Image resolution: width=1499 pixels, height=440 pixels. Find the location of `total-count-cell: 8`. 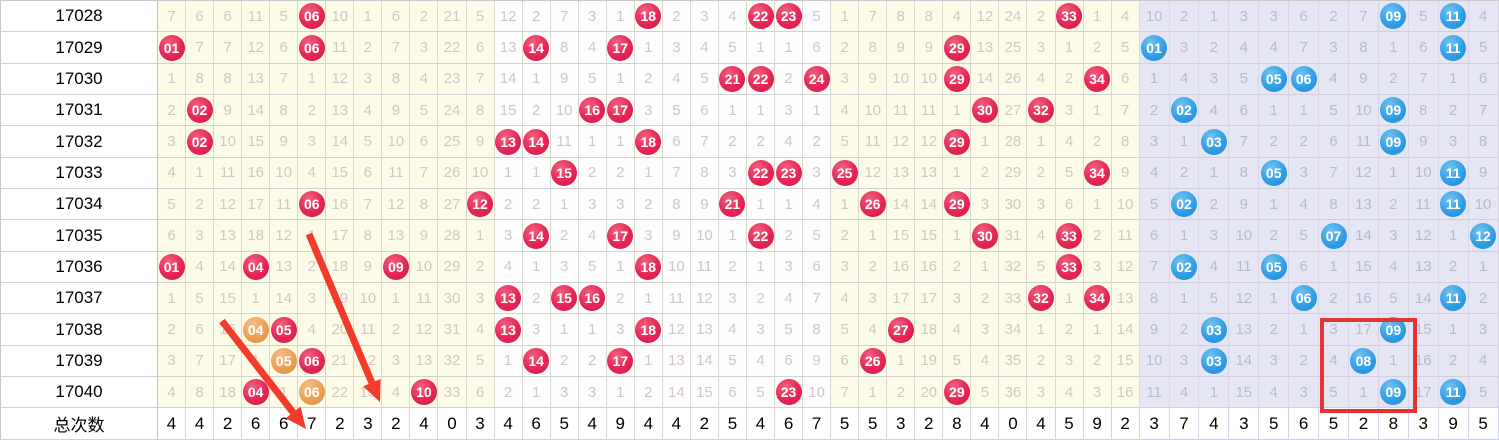

total-count-cell: 8 is located at coordinates (1393, 424).